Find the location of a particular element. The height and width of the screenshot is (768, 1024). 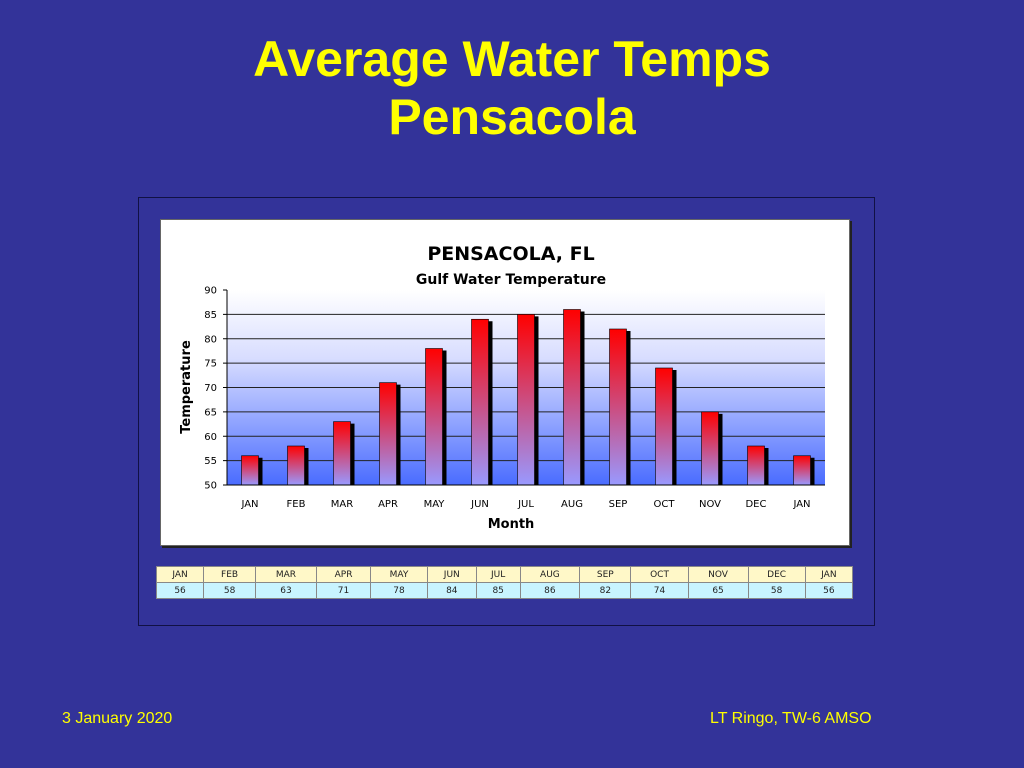

y-tick-label: 75 is located at coordinates (210, 364).